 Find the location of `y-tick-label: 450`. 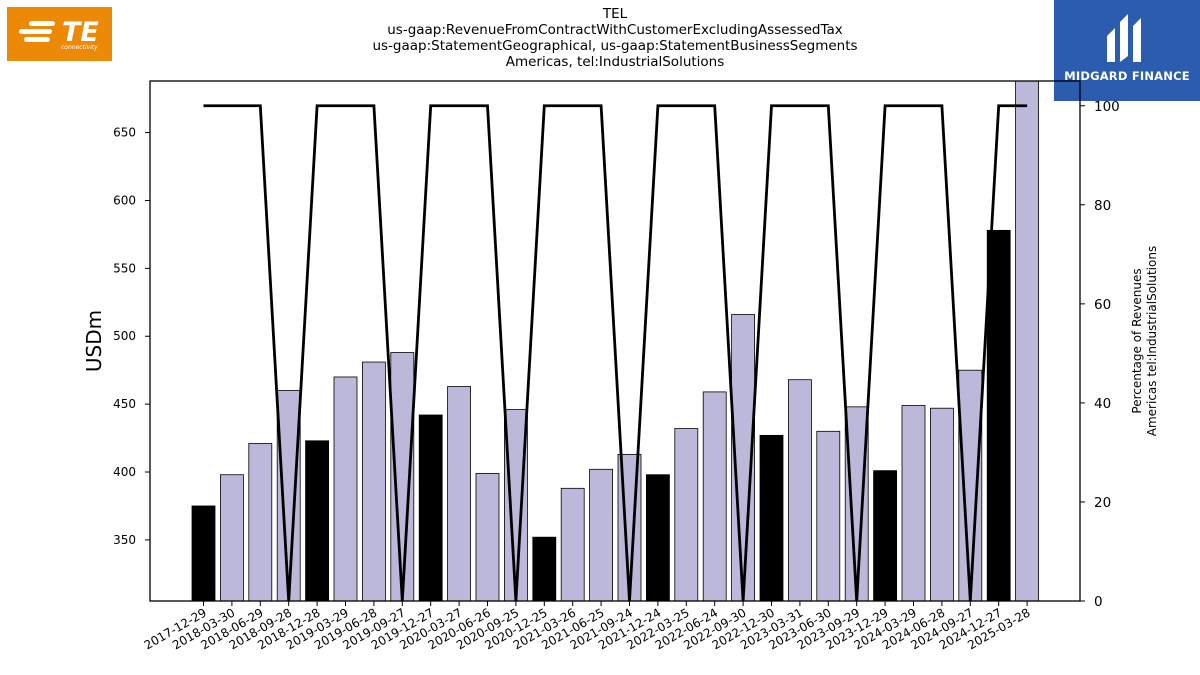

y-tick-label: 450 is located at coordinates (124, 404).